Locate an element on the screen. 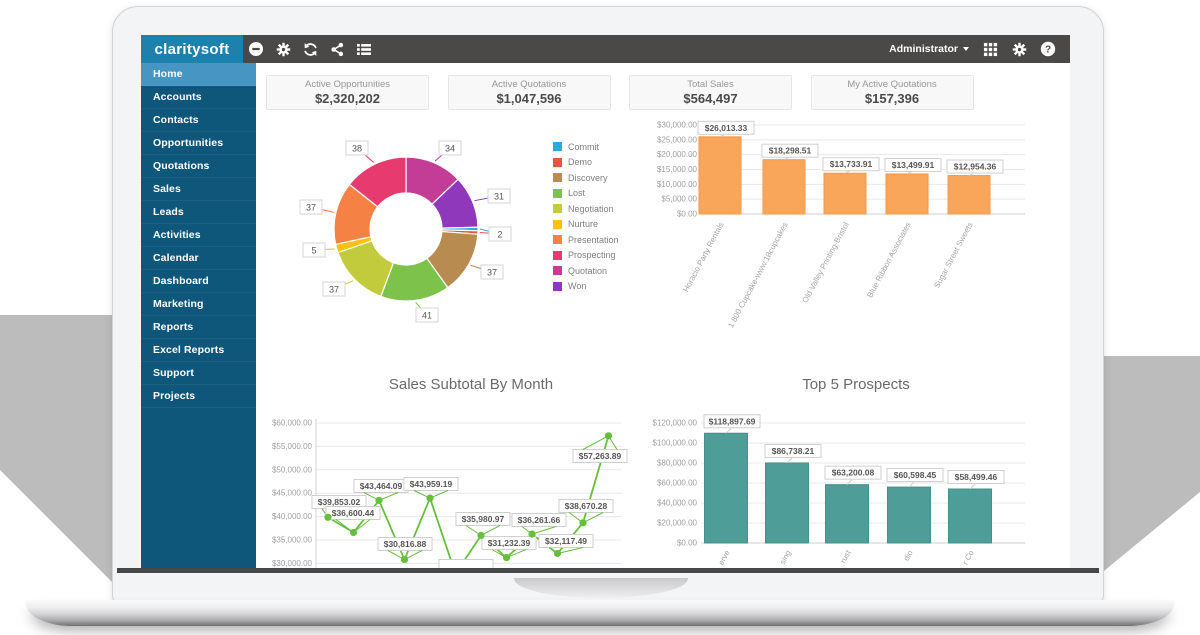 The height and width of the screenshot is (635, 1200). legend-item-lost: Lost is located at coordinates (586, 194).